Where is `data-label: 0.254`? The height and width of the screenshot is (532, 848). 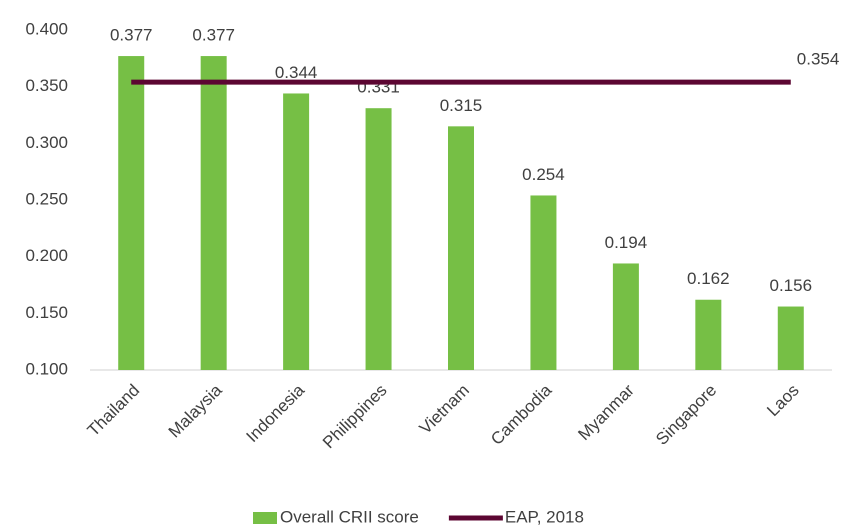 data-label: 0.254 is located at coordinates (543, 174).